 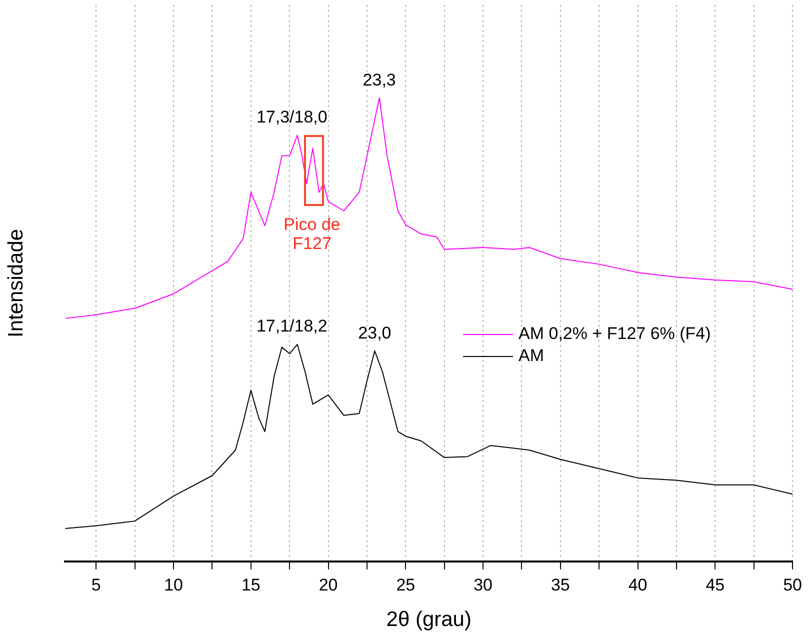 I want to click on x-tick-label: 40, so click(x=638, y=584).